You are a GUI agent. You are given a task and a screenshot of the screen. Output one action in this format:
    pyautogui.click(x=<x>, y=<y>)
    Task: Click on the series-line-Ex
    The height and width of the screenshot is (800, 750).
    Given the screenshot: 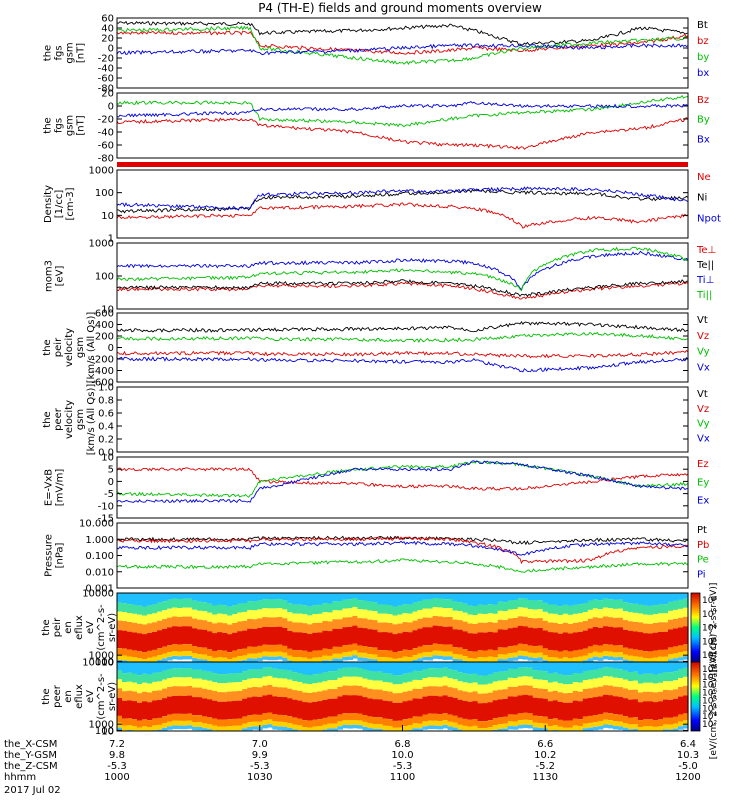 What is the action you would take?
    pyautogui.click(x=402, y=482)
    